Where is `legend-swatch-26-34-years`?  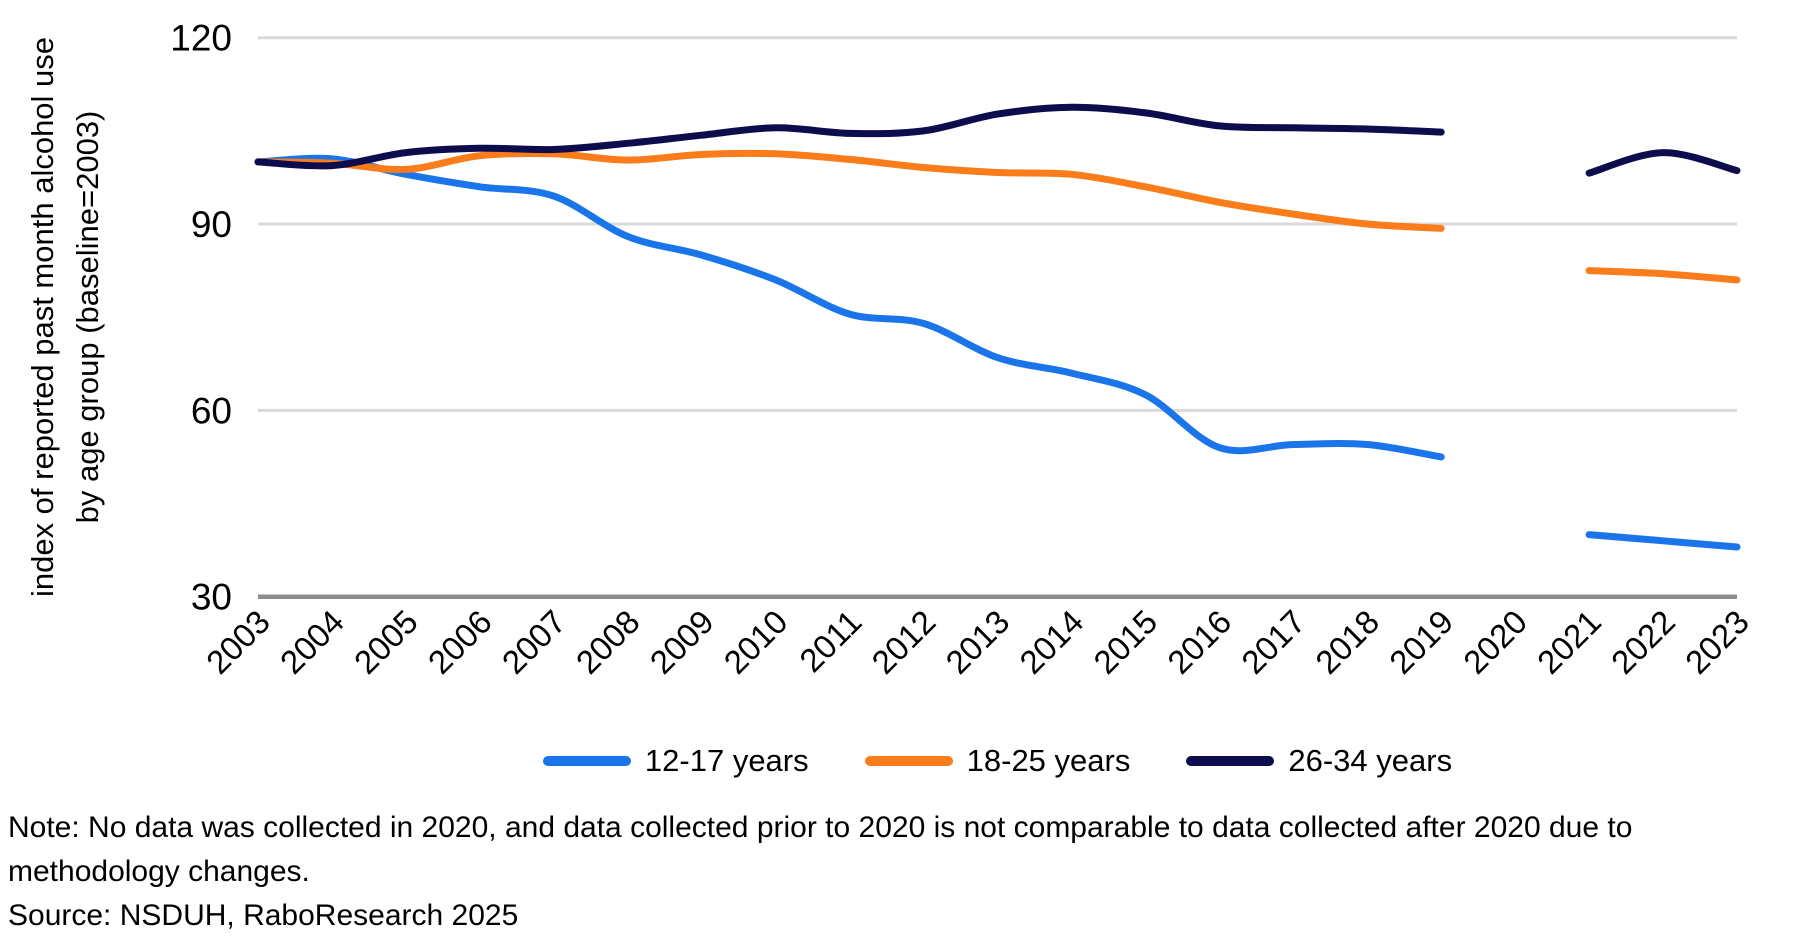
legend-swatch-26-34-years is located at coordinates (1230, 760).